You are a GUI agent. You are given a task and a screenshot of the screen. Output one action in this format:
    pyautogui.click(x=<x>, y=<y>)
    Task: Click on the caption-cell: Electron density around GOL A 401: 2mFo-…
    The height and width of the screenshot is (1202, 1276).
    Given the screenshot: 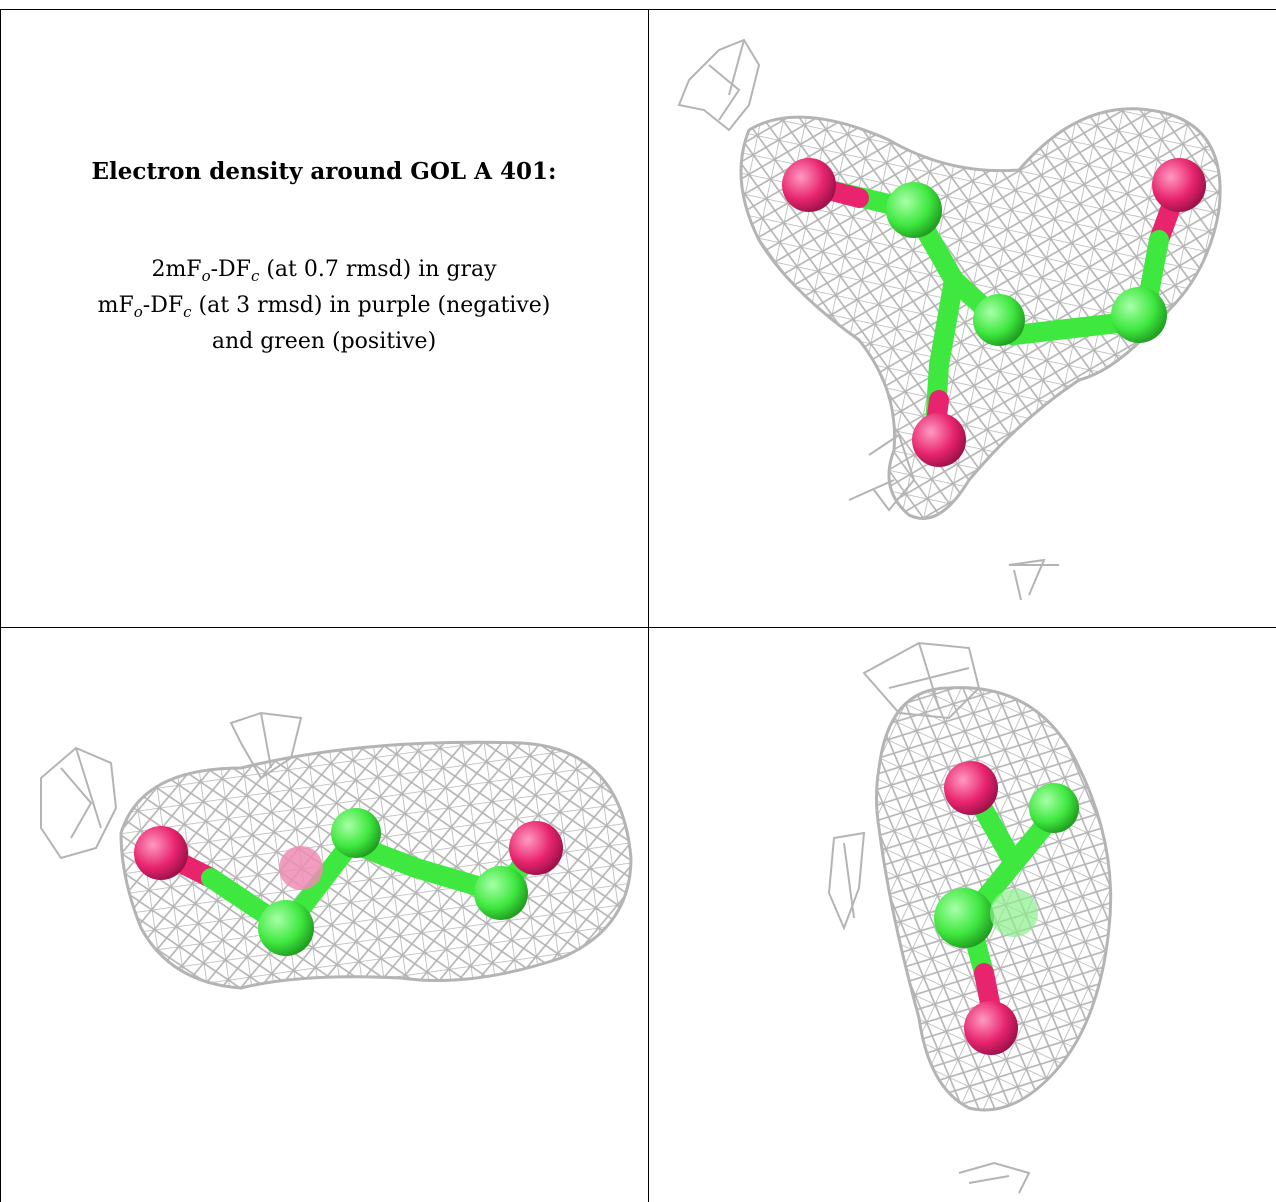 What is the action you would take?
    pyautogui.click(x=324, y=257)
    